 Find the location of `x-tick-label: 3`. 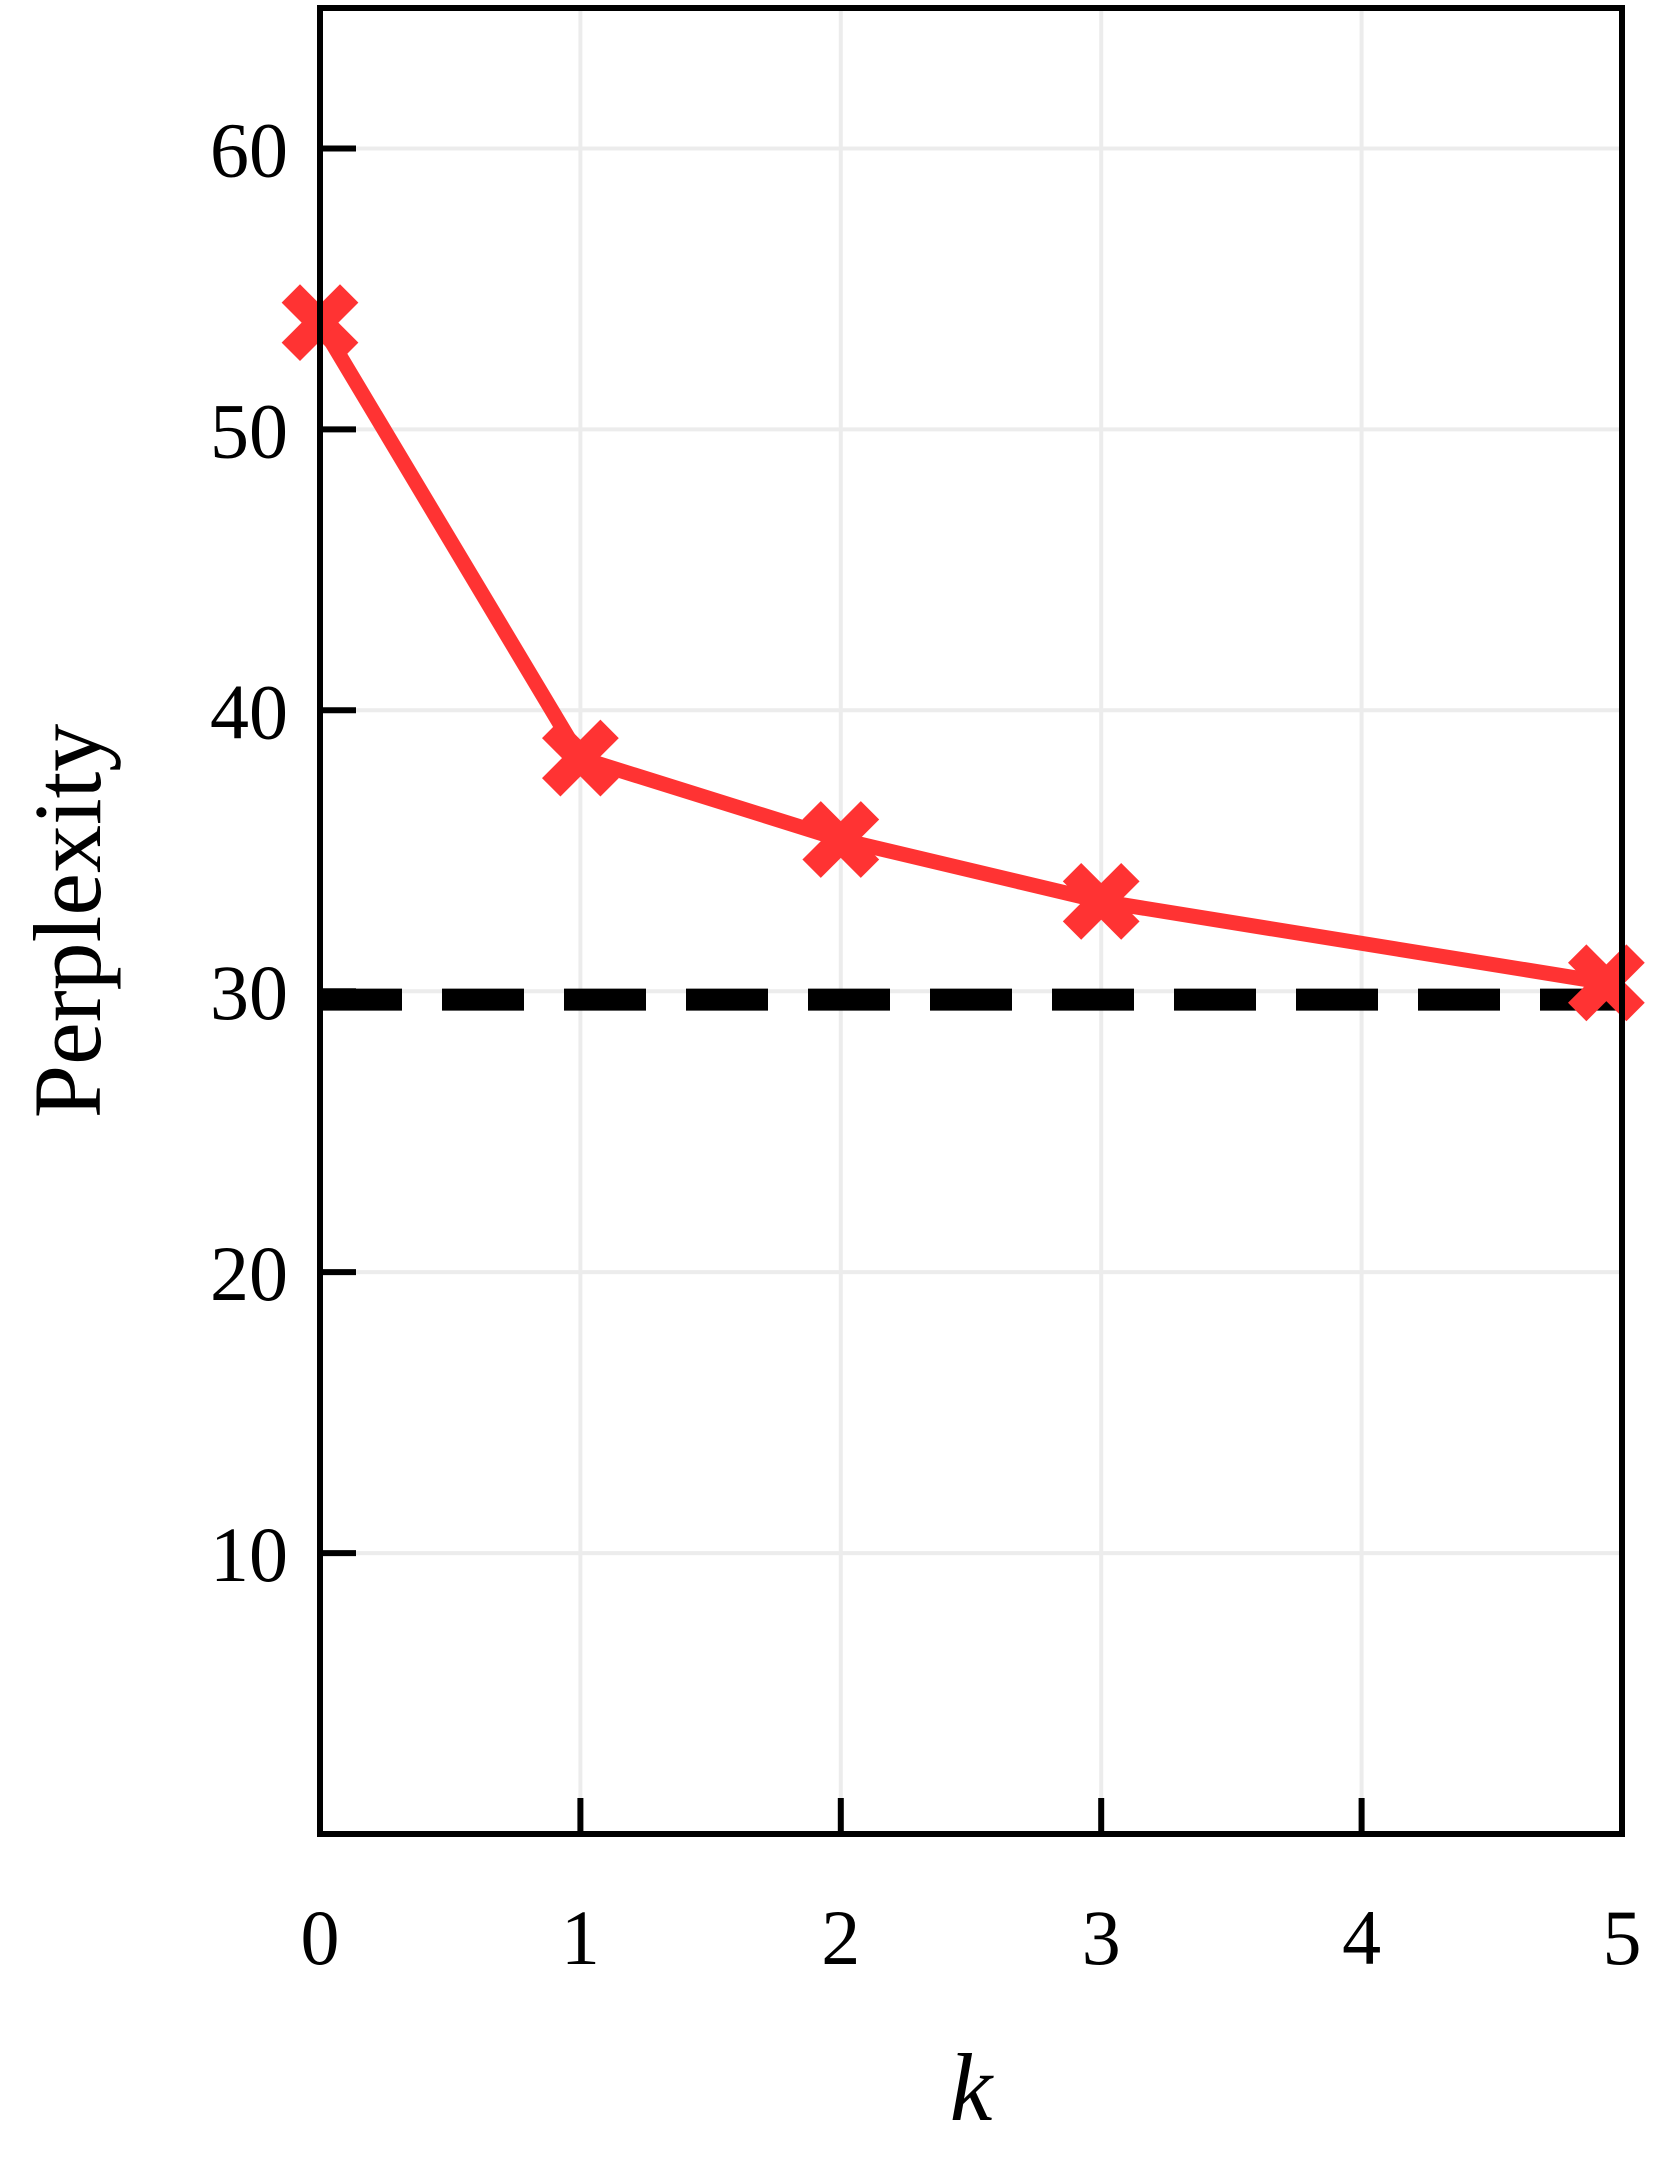

x-tick-label: 3 is located at coordinates (1101, 1937).